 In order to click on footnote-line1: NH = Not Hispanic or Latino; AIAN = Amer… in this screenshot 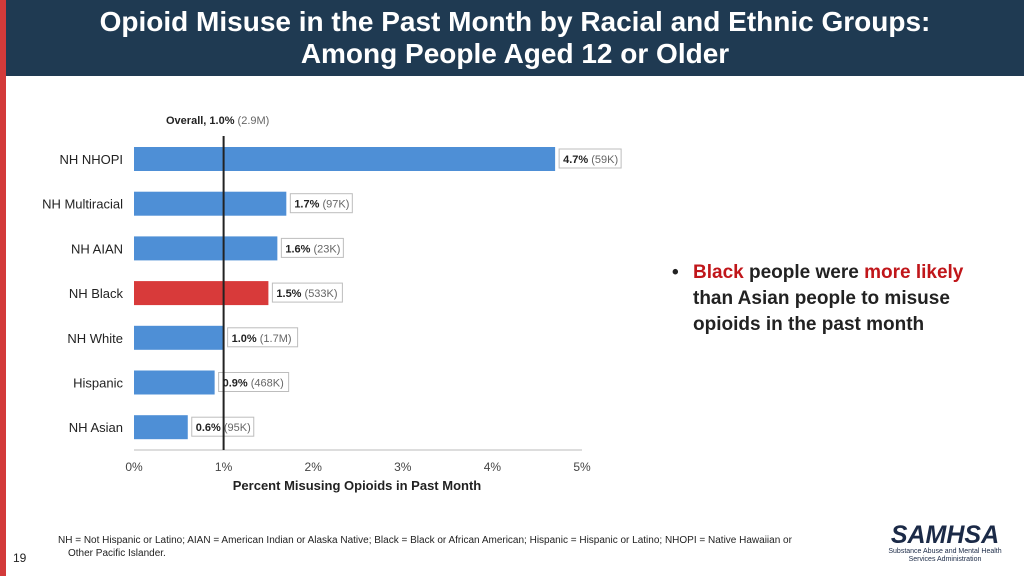, I will do `click(425, 540)`.